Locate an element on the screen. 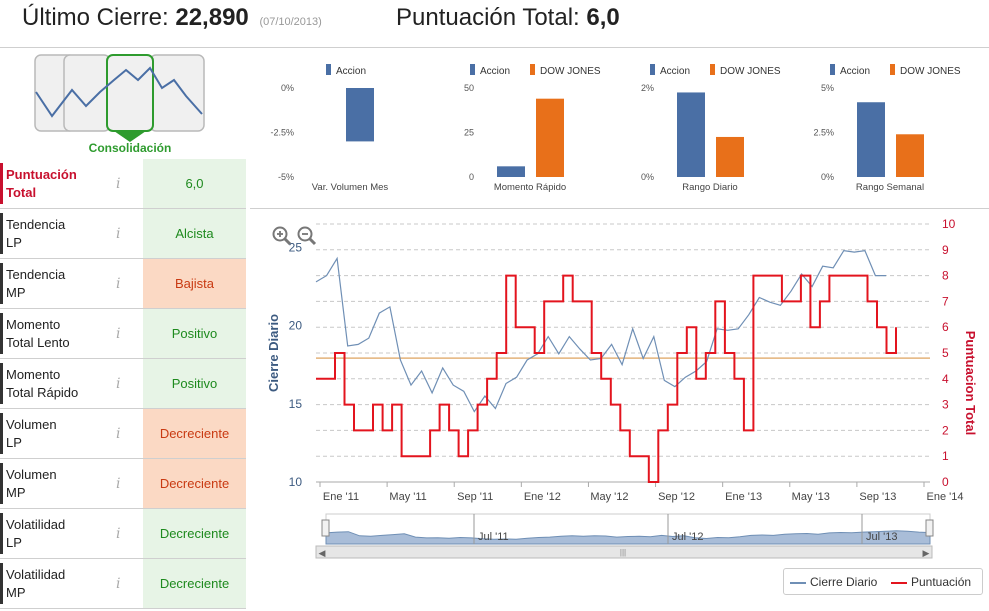 The height and width of the screenshot is (611, 989). metric-value: Alcista is located at coordinates (194, 233).